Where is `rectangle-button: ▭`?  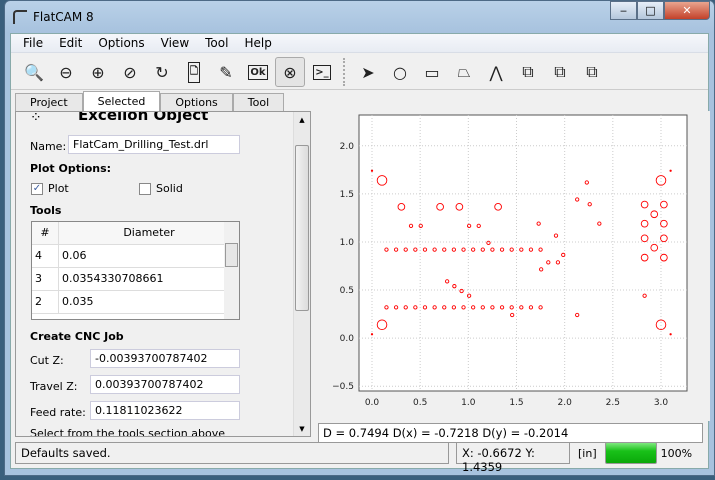
rectangle-button: ▭ is located at coordinates (432, 72).